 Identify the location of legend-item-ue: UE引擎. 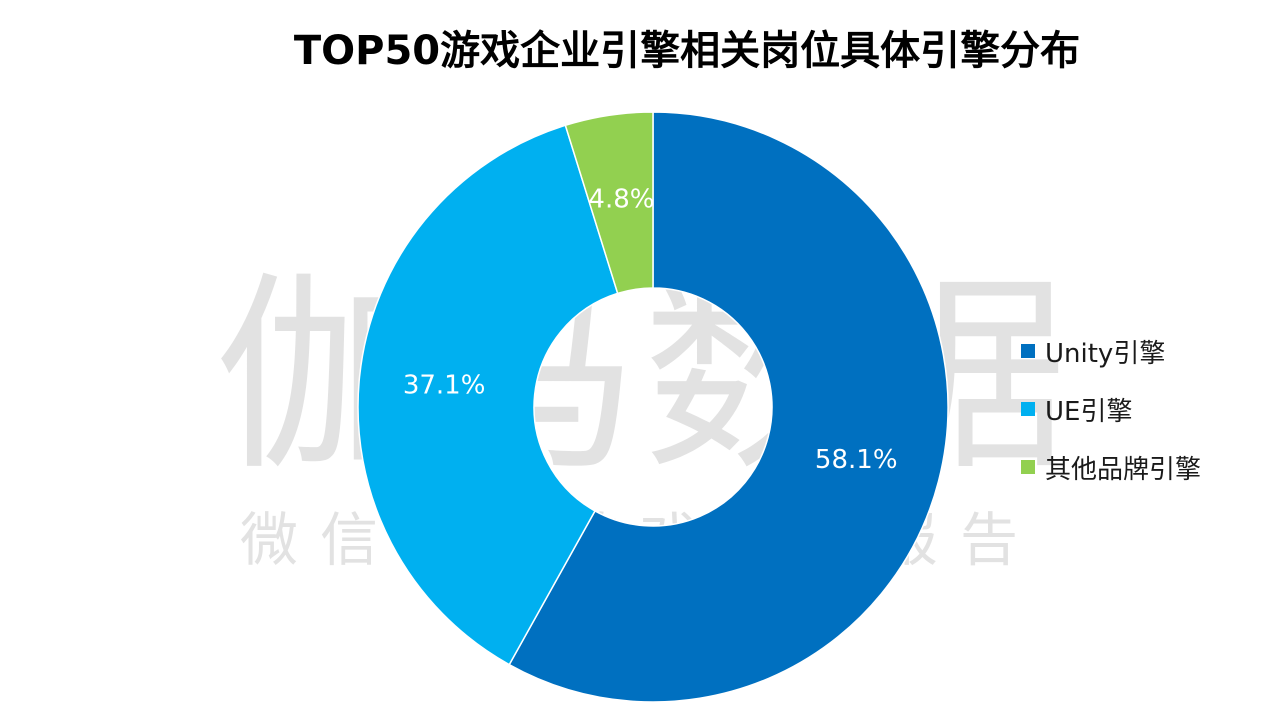
(1111, 409).